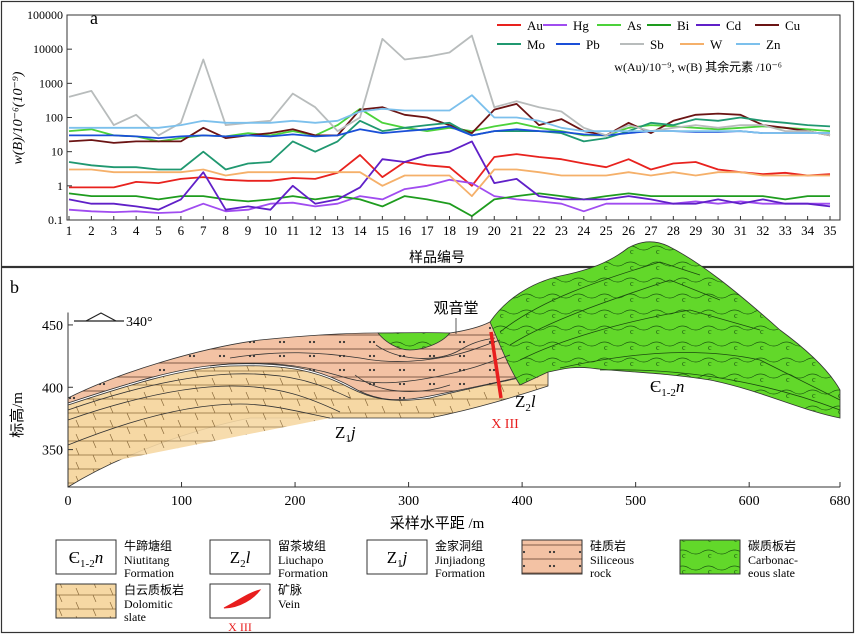  What do you see at coordinates (360, 230) in the screenshot?
I see `x-tick-label: 14` at bounding box center [360, 230].